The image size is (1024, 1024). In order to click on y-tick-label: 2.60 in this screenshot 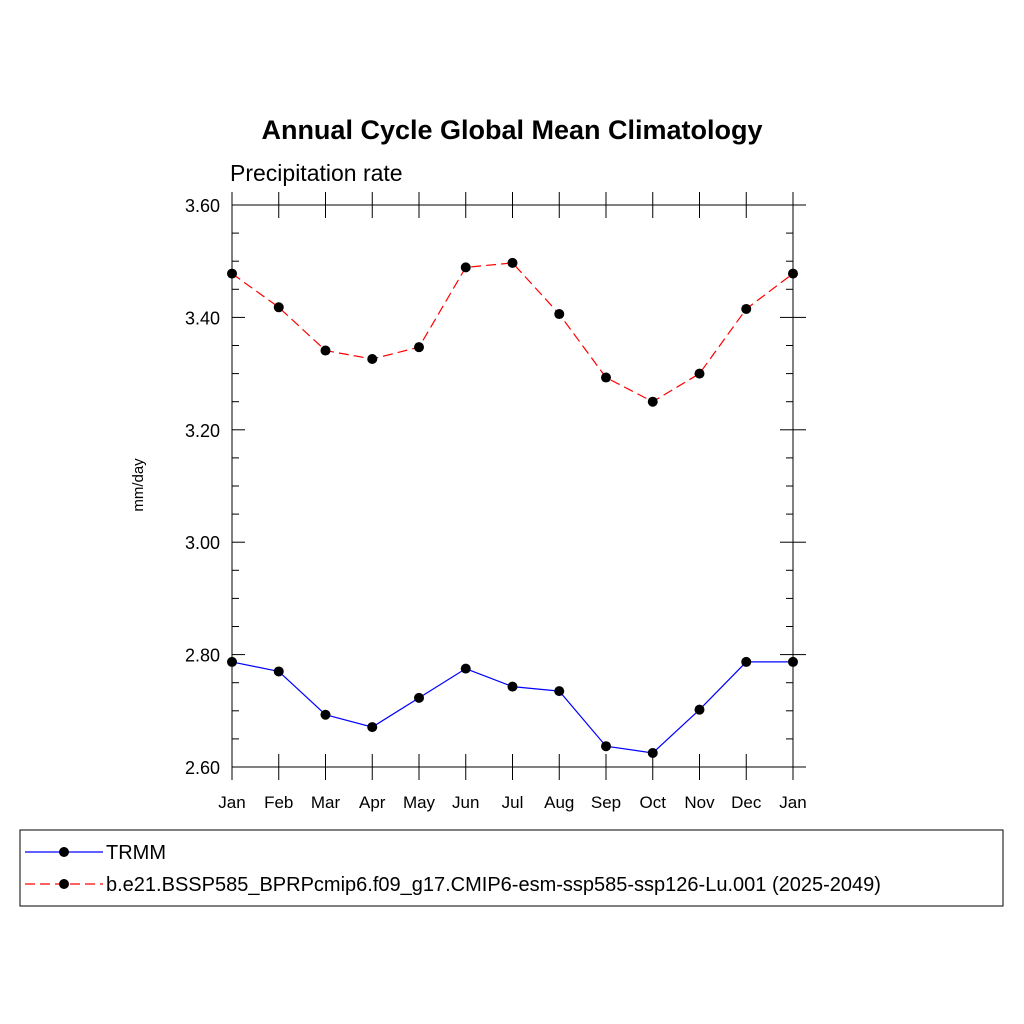, I will do `click(202, 768)`.